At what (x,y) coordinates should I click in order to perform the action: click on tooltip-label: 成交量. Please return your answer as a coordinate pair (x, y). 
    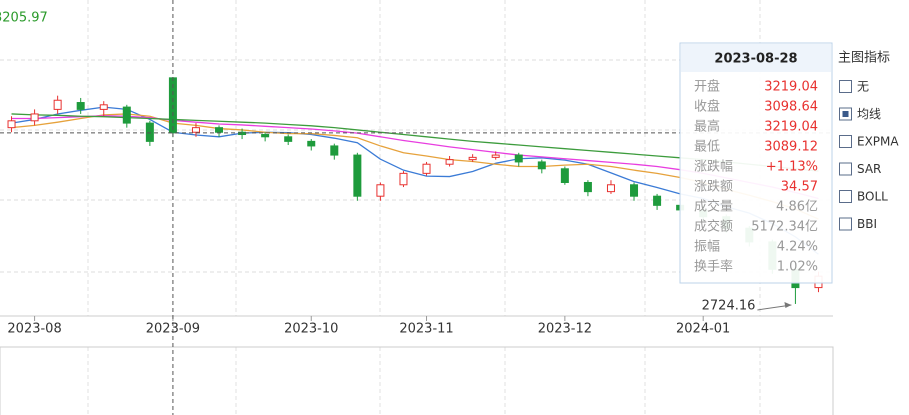
    Looking at the image, I should click on (713, 207).